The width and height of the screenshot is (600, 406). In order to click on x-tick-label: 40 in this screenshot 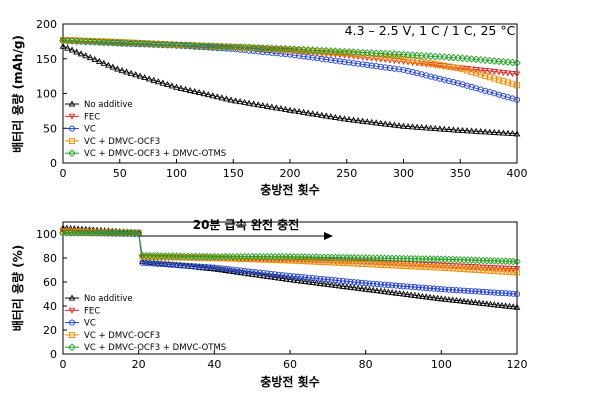, I will do `click(214, 364)`.